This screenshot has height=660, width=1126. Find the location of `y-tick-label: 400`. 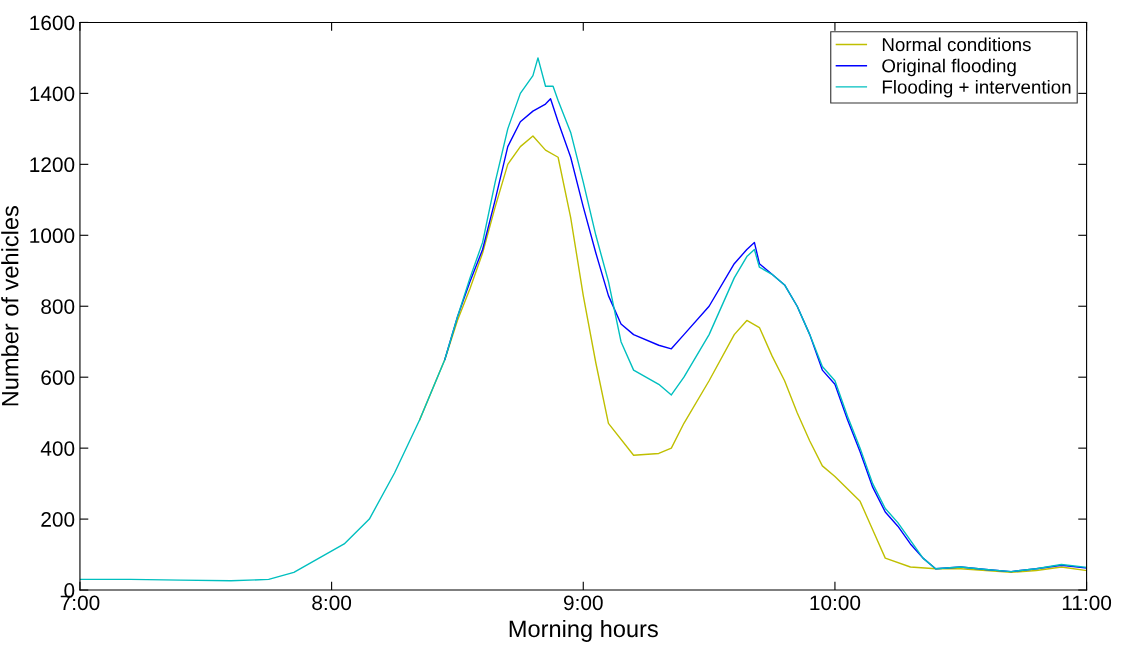

y-tick-label: 400 is located at coordinates (57, 448).